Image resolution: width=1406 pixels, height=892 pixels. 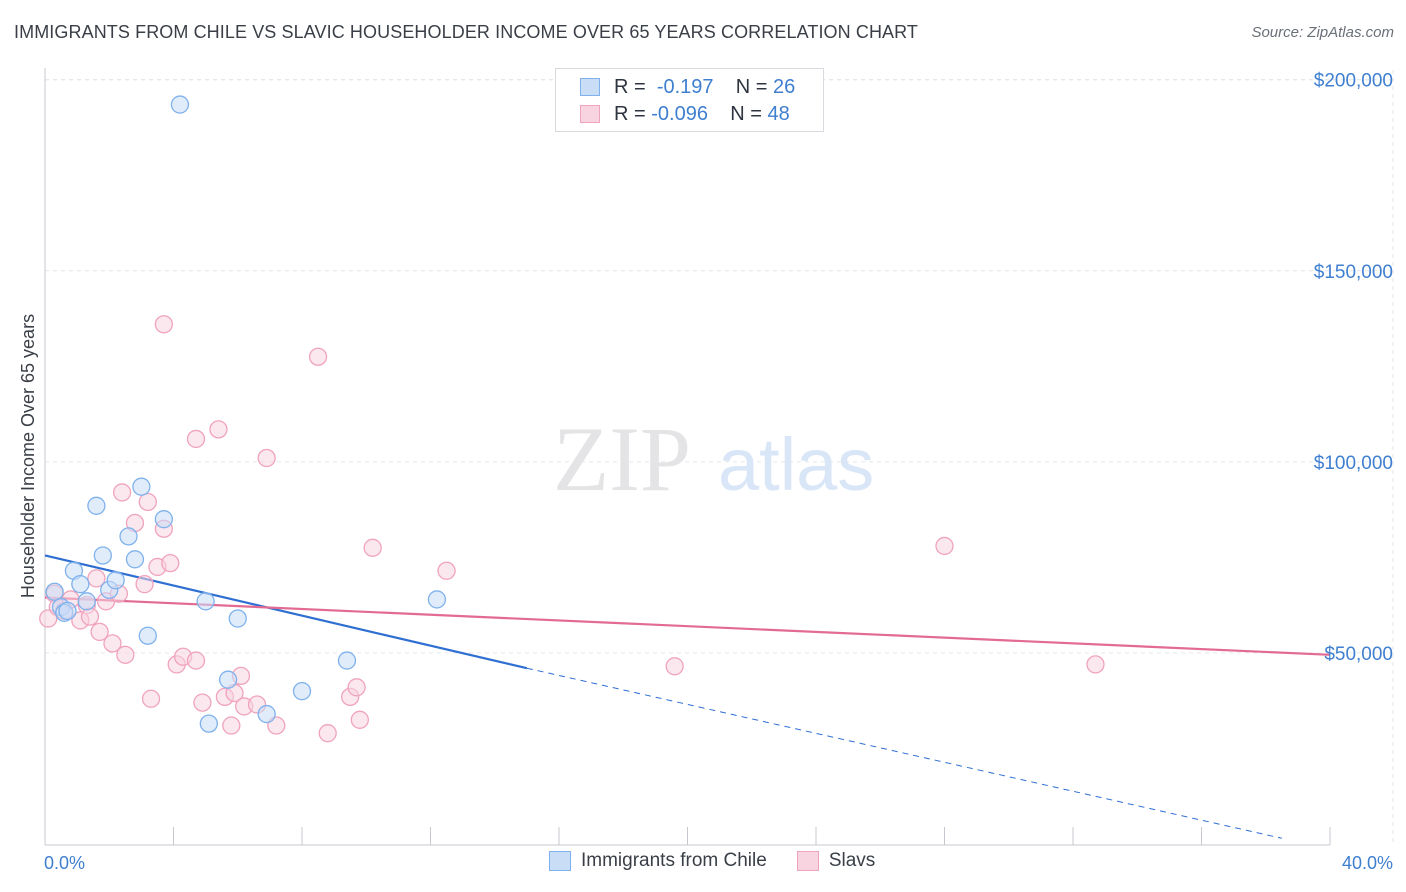 I want to click on legend-label-slavs: Slavs, so click(x=852, y=860).